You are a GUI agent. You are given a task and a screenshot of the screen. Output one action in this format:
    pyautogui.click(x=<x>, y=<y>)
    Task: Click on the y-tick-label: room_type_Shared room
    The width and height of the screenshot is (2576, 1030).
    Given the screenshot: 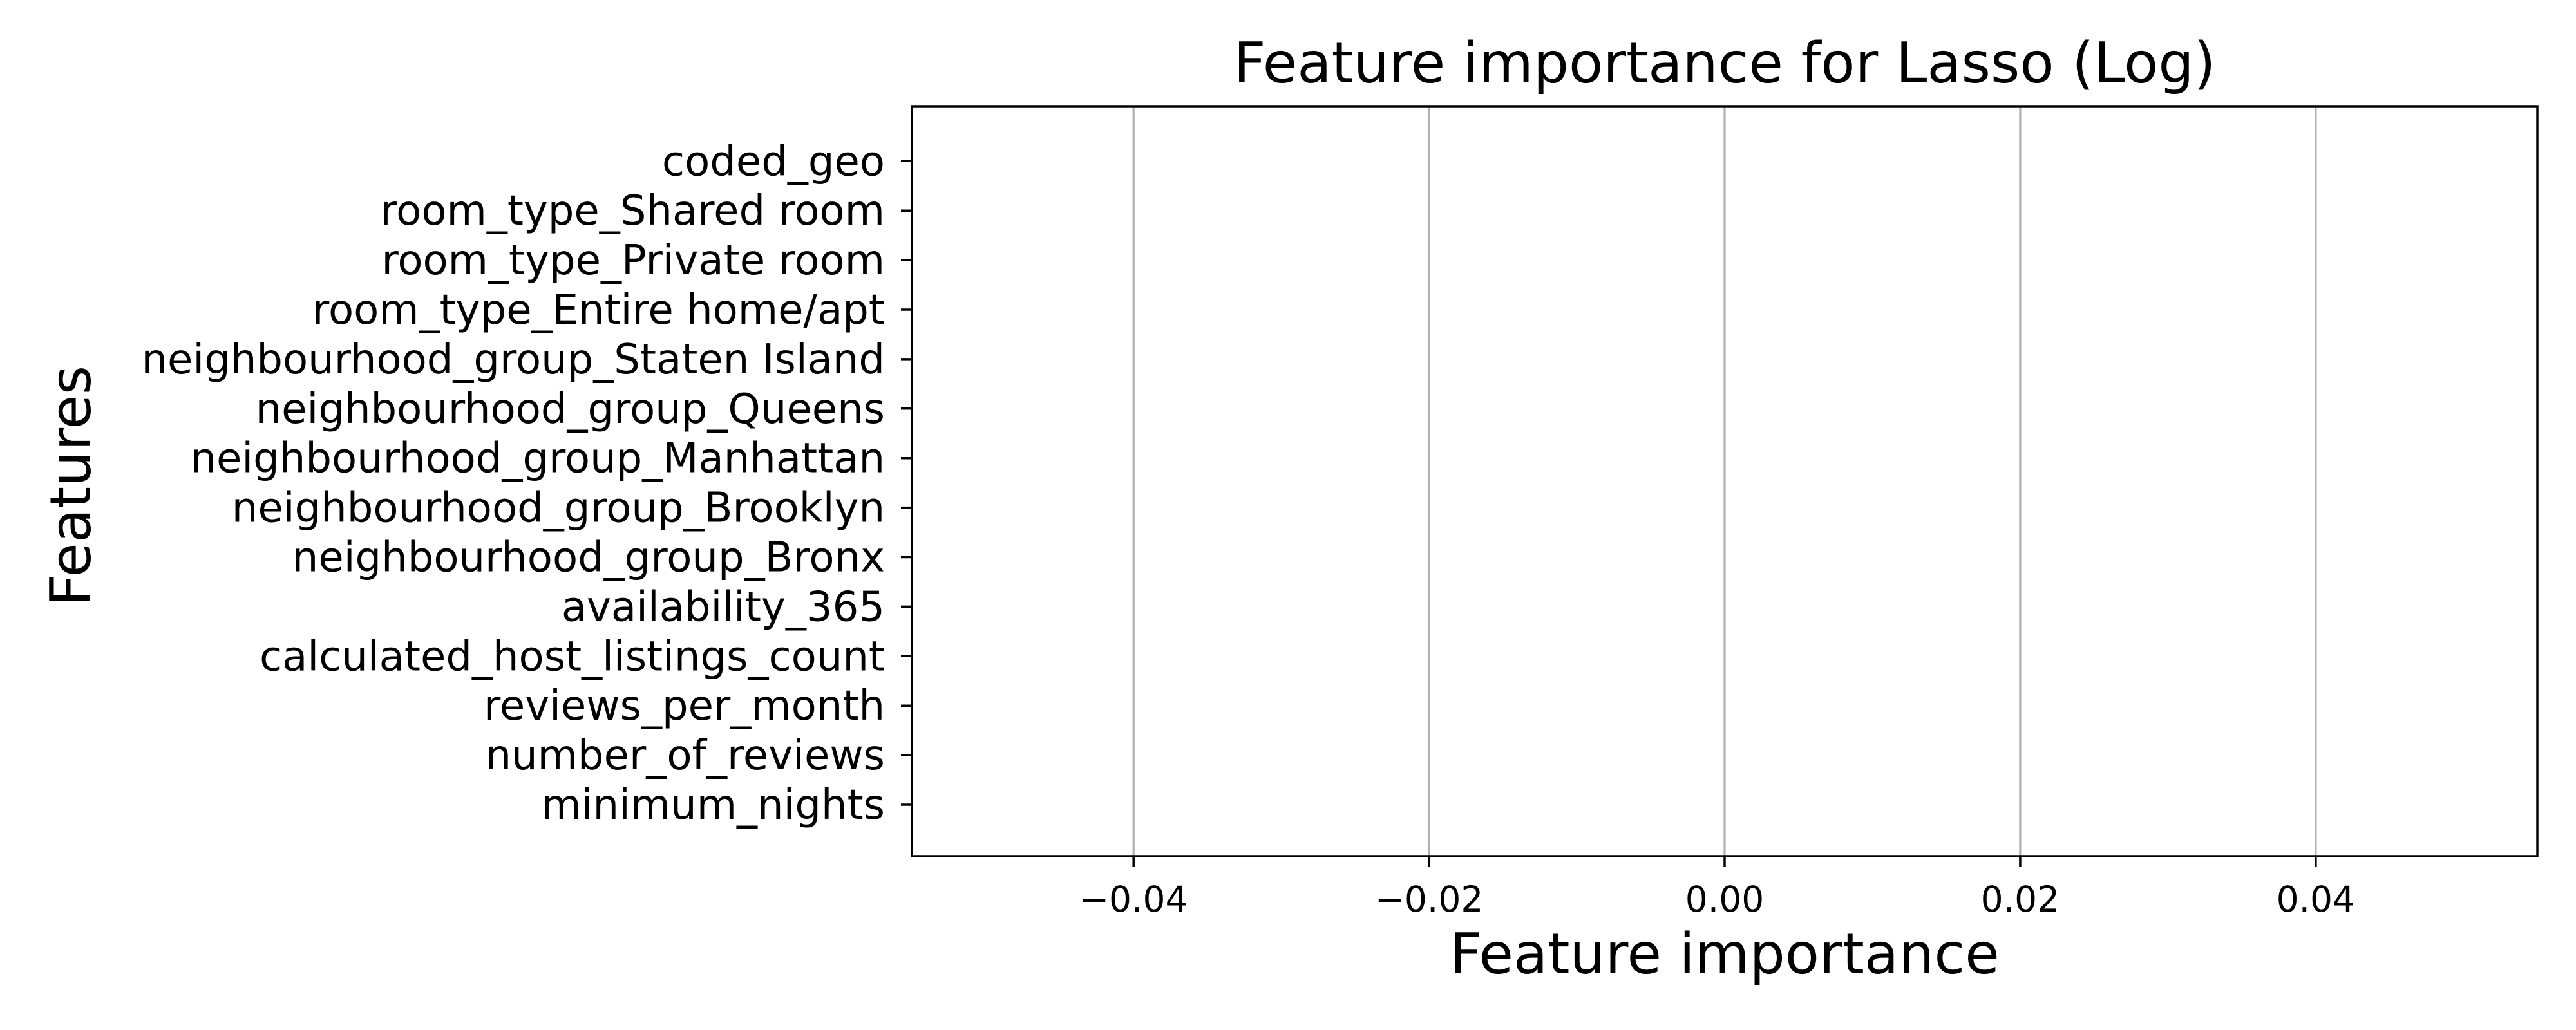 What is the action you would take?
    pyautogui.click(x=633, y=211)
    